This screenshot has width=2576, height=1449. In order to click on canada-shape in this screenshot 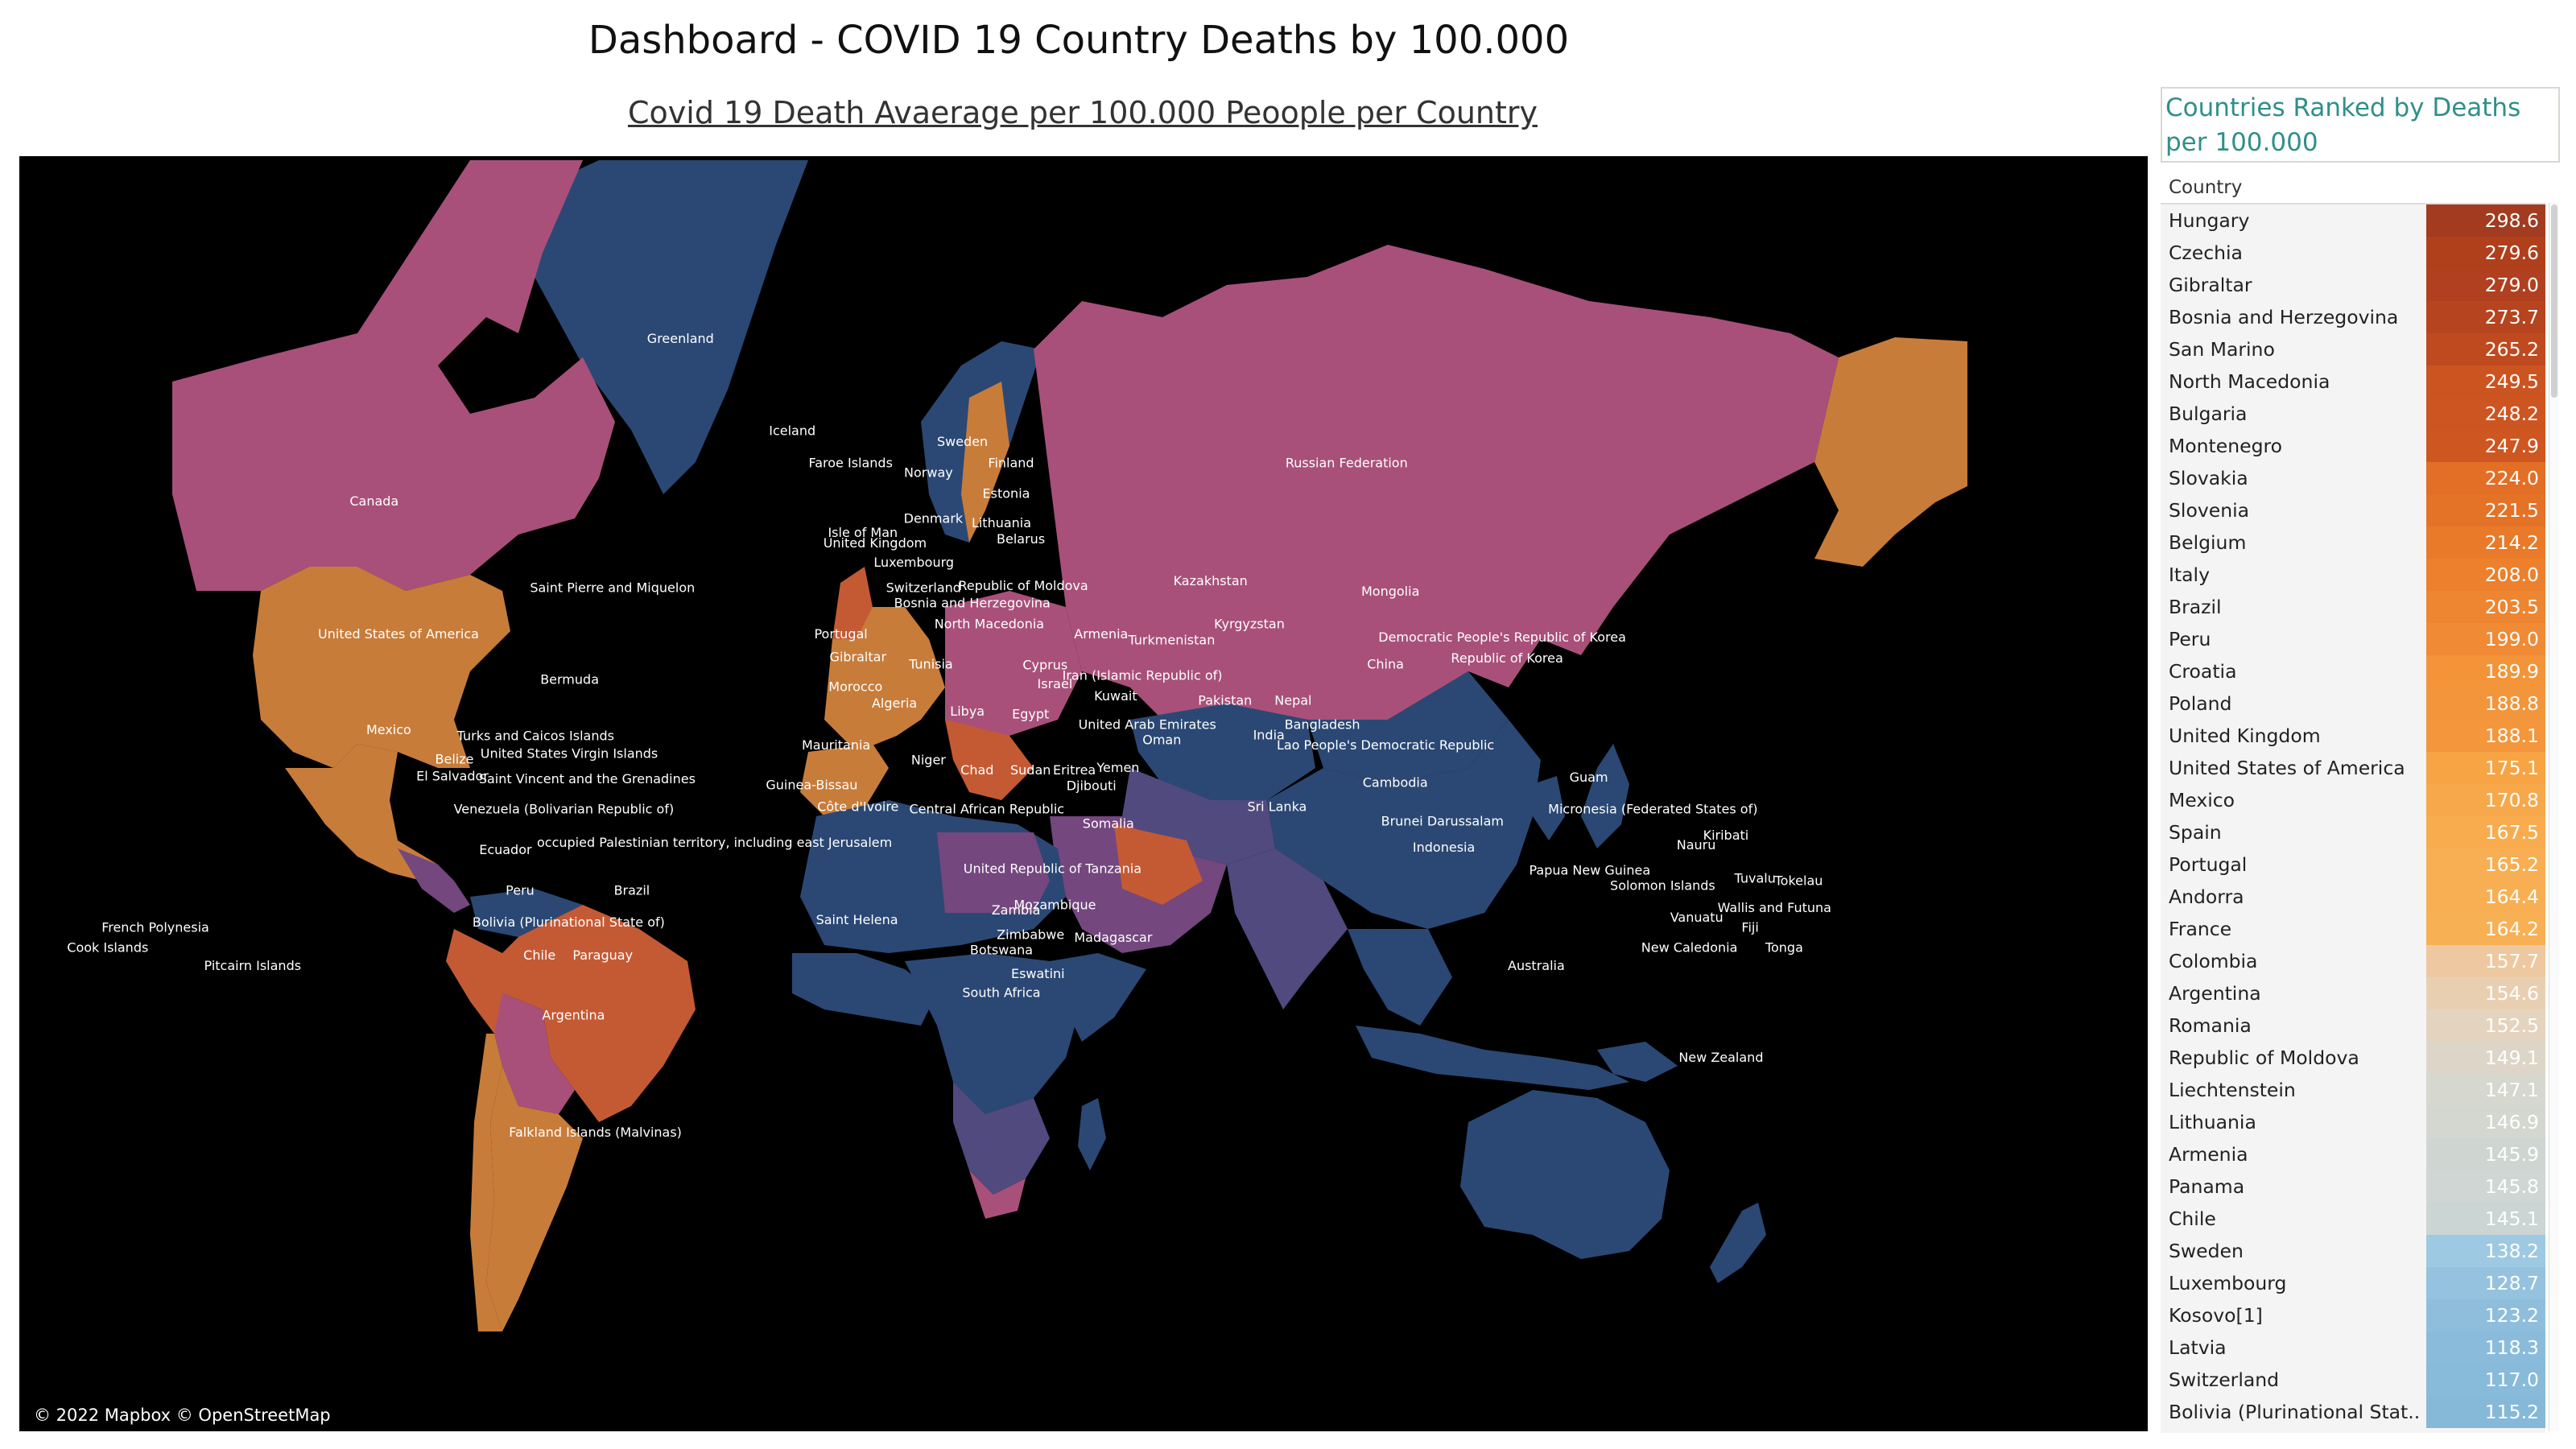, I will do `click(393, 375)`.